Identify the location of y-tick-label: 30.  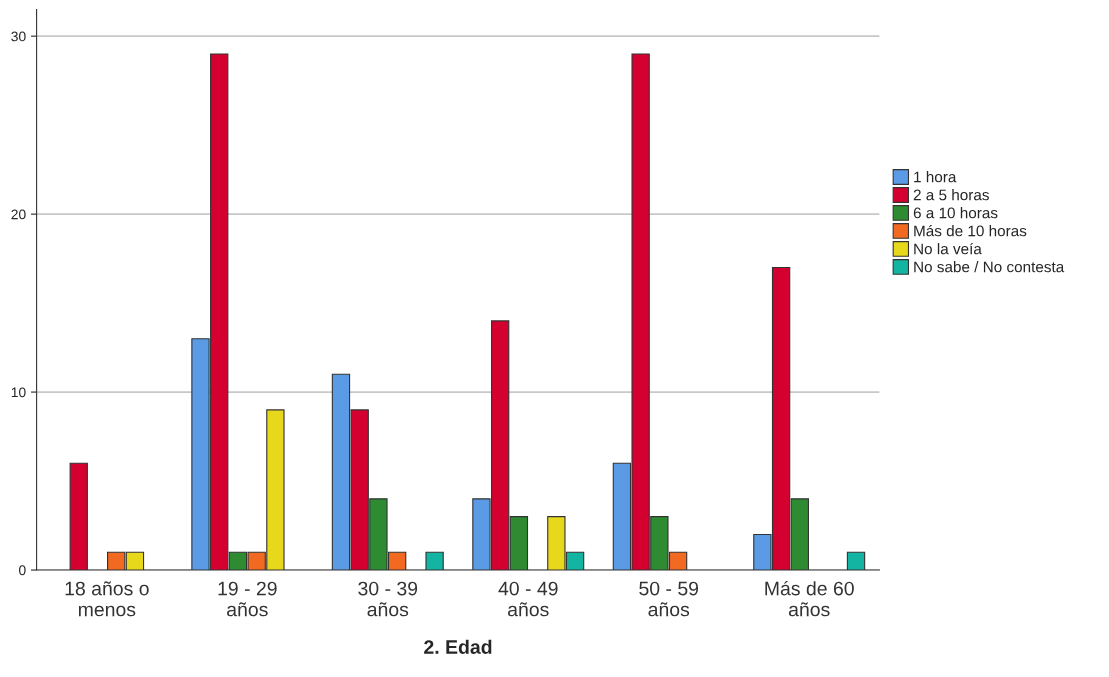
(18, 36).